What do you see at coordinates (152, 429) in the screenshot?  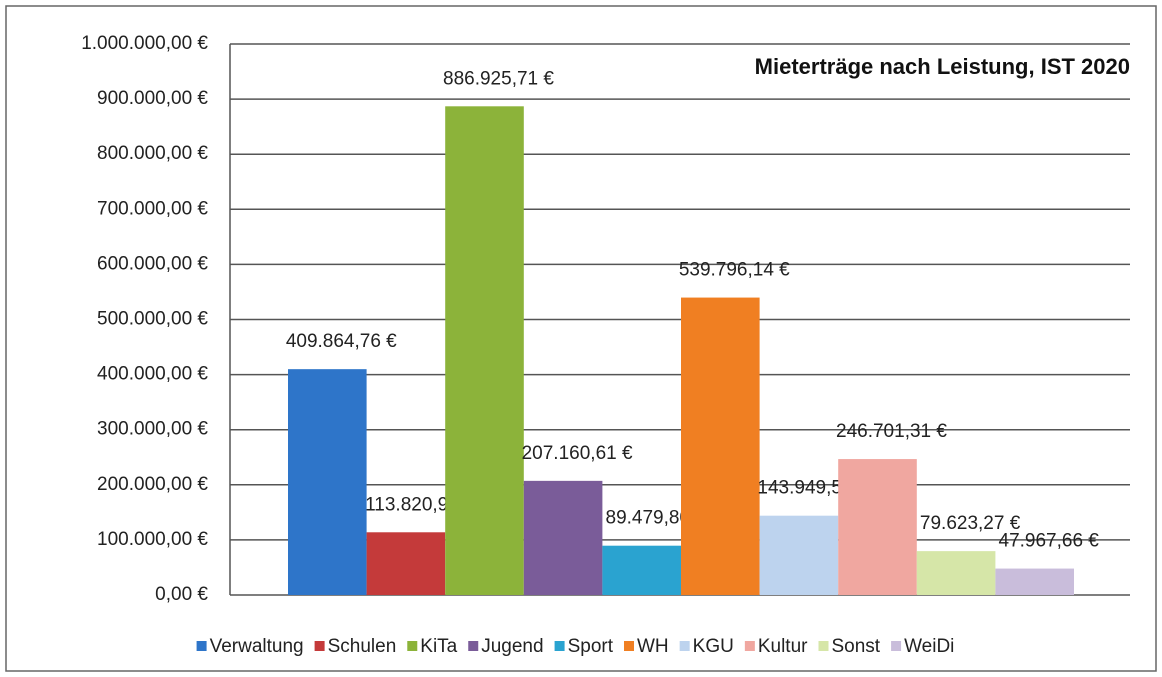 I see `y-tick-label: 300.000,00 €` at bounding box center [152, 429].